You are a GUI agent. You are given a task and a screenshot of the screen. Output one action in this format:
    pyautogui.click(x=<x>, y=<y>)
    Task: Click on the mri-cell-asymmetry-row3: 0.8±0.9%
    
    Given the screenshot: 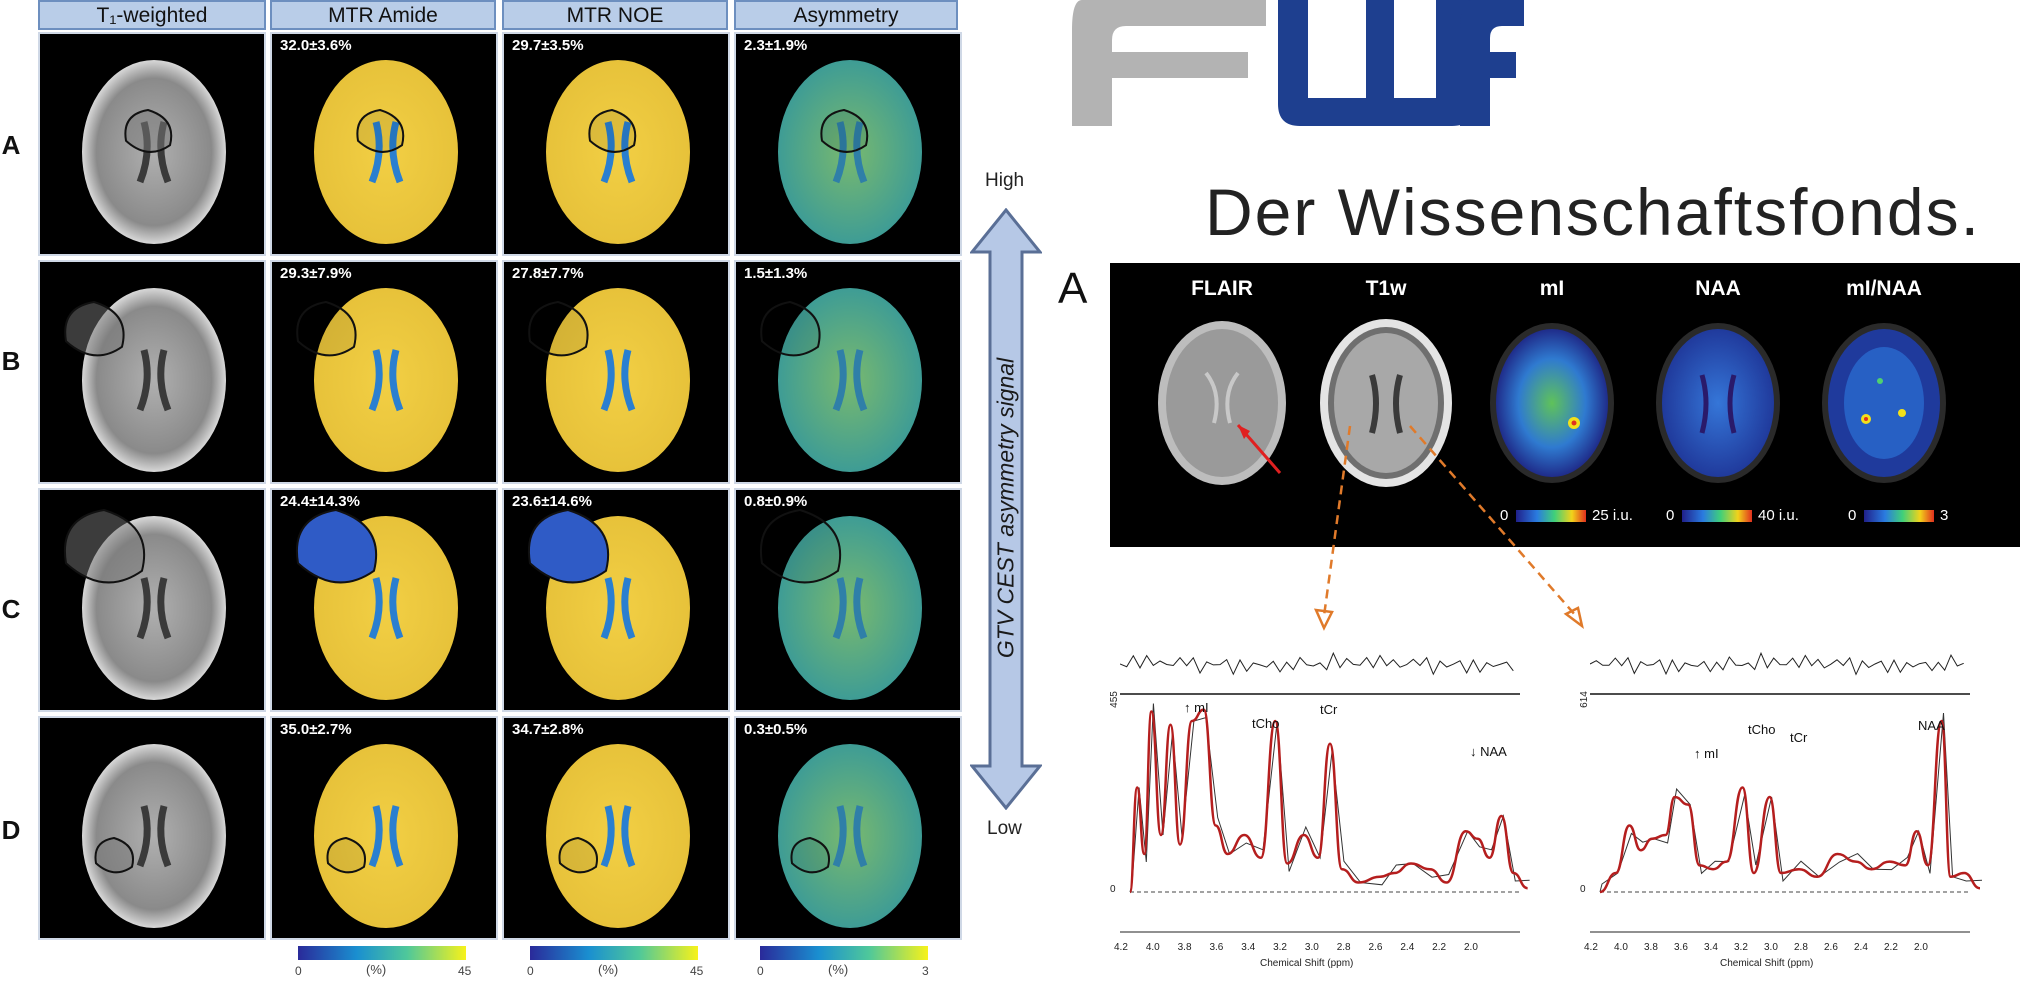 What is the action you would take?
    pyautogui.click(x=848, y=600)
    